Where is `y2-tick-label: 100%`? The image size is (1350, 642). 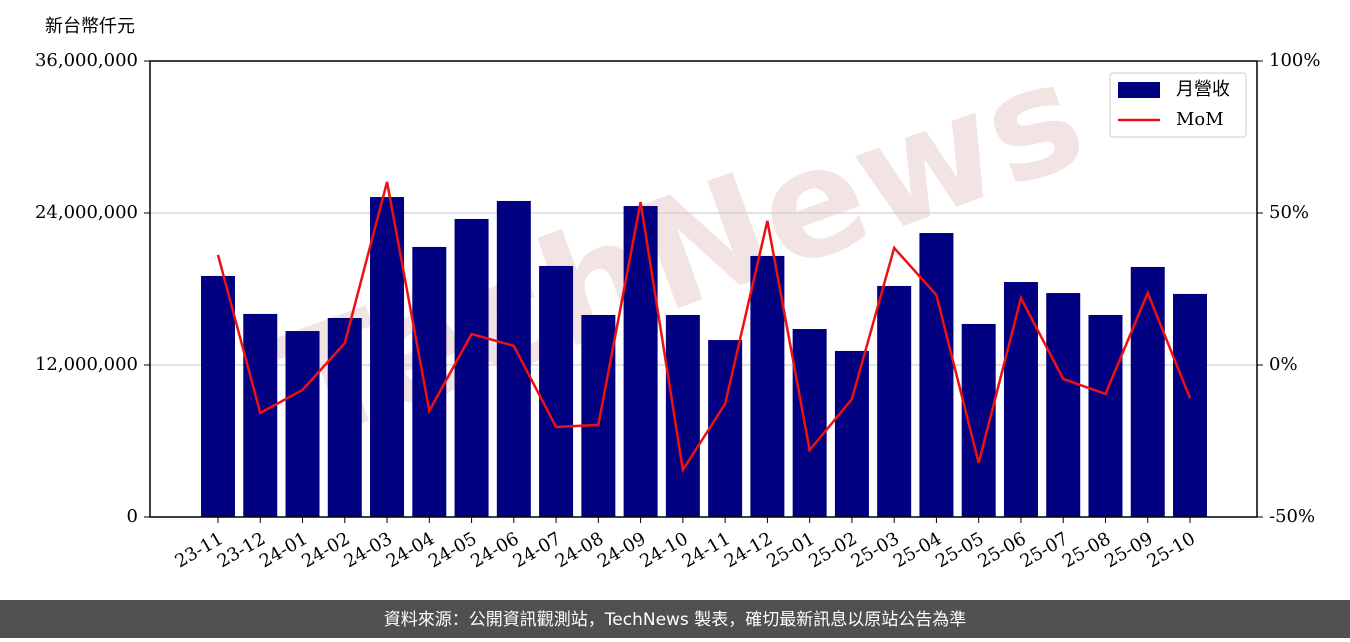 y2-tick-label: 100% is located at coordinates (1294, 60).